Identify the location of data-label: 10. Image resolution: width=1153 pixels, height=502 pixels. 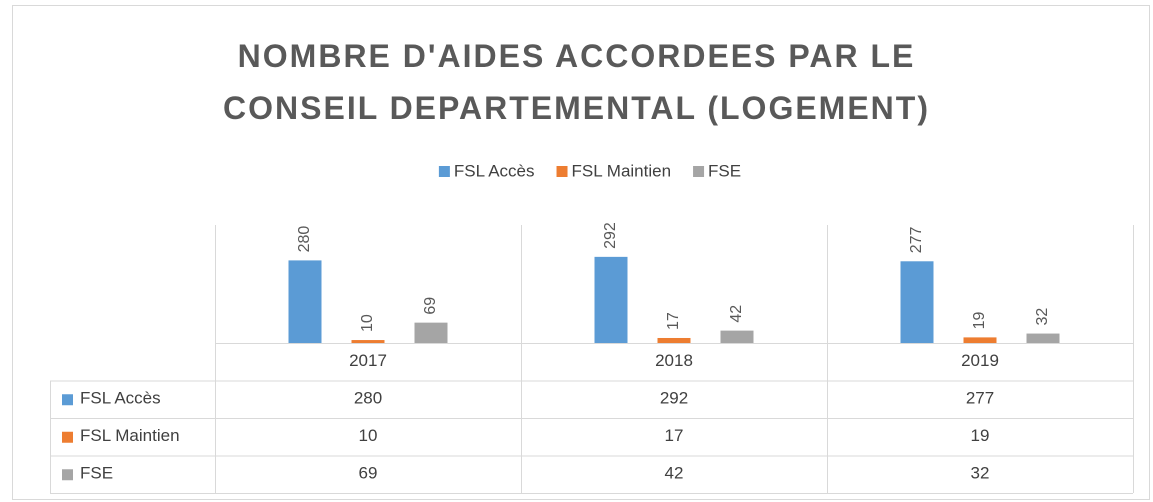
(367, 323).